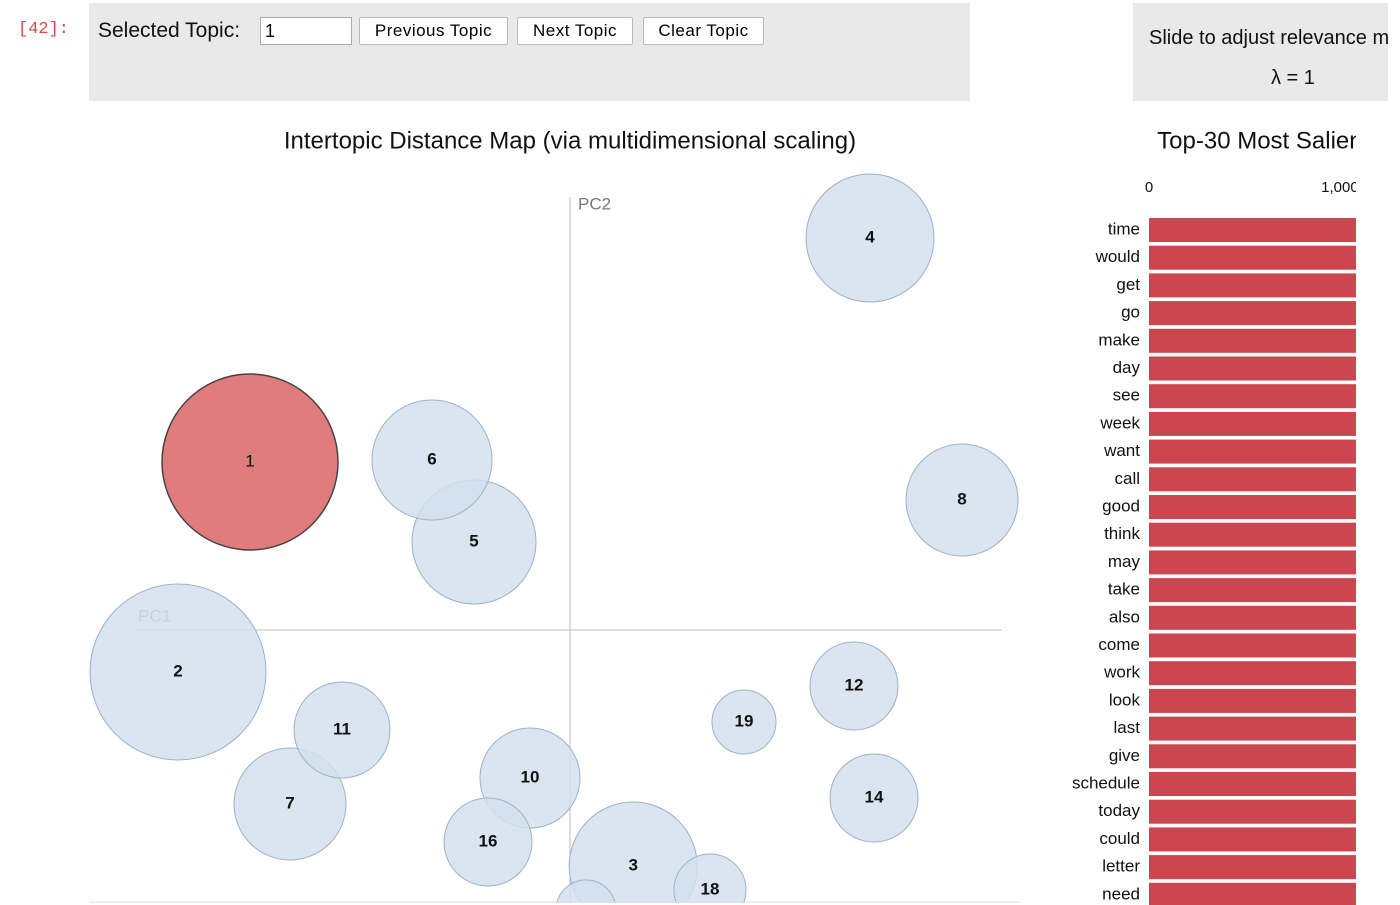  I want to click on topic-label: Selected Topic:, so click(169, 30).